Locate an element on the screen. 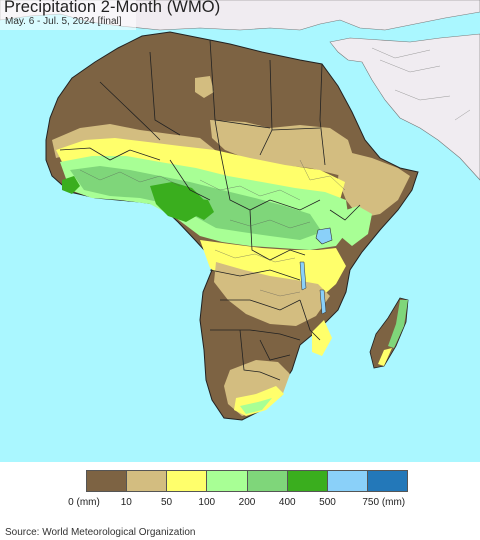 The height and width of the screenshot is (540, 480). rain-heavy-guinea is located at coordinates (71, 185).